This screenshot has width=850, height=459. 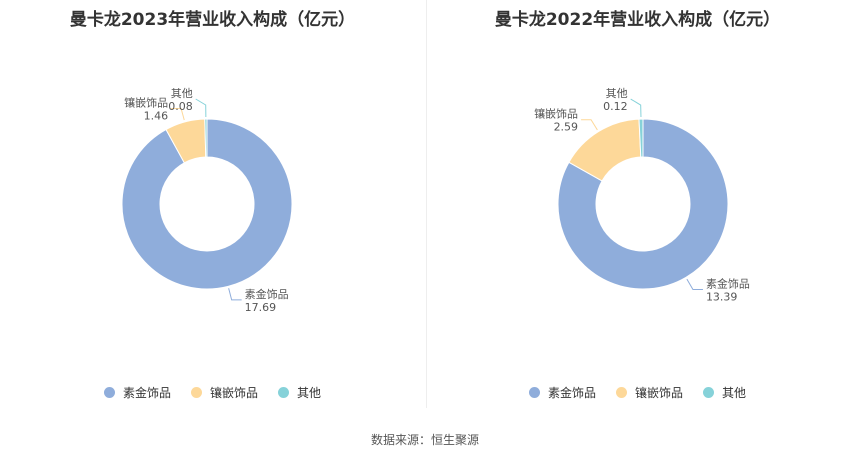 What do you see at coordinates (566, 127) in the screenshot?
I see `slice-label-value-inlaid: 2.59` at bounding box center [566, 127].